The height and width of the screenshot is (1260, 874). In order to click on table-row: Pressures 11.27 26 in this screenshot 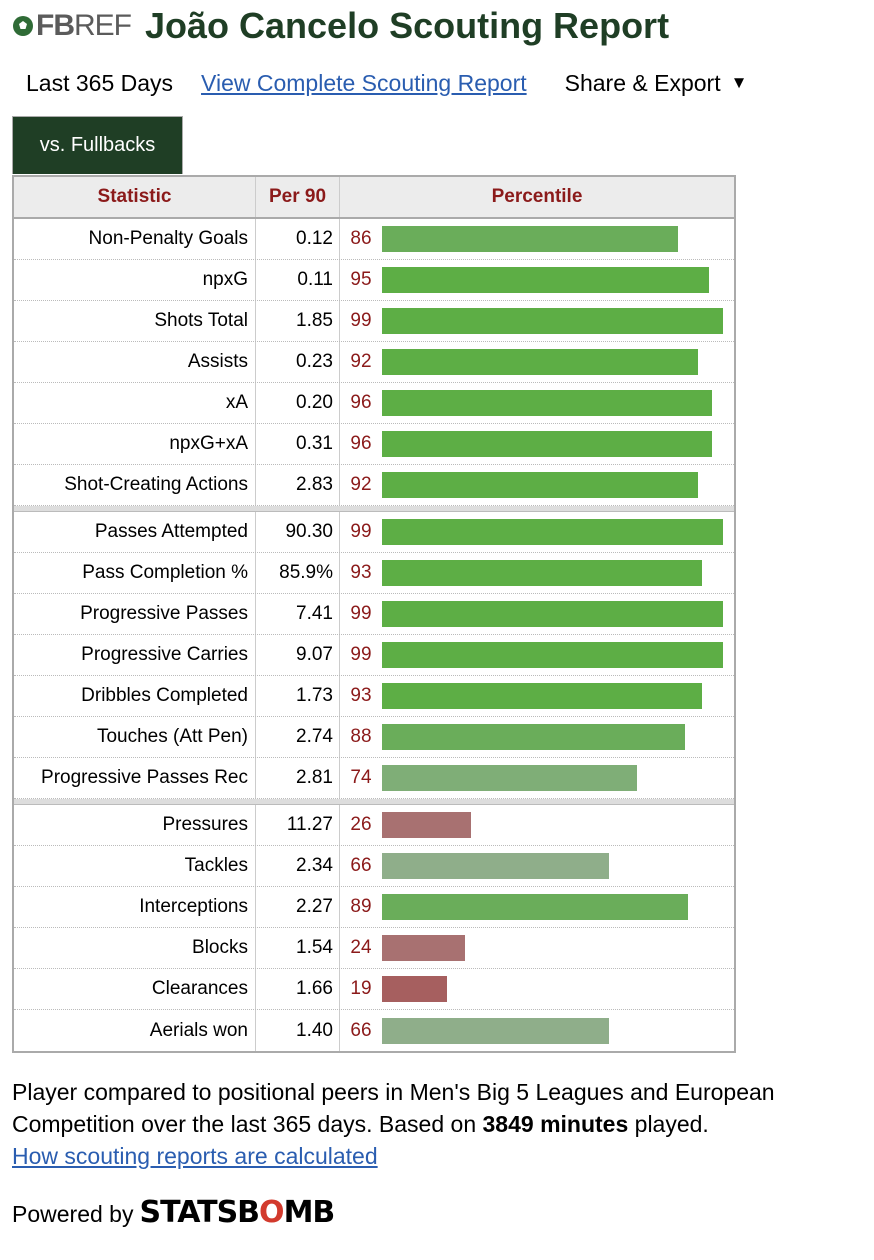, I will do `click(374, 825)`.